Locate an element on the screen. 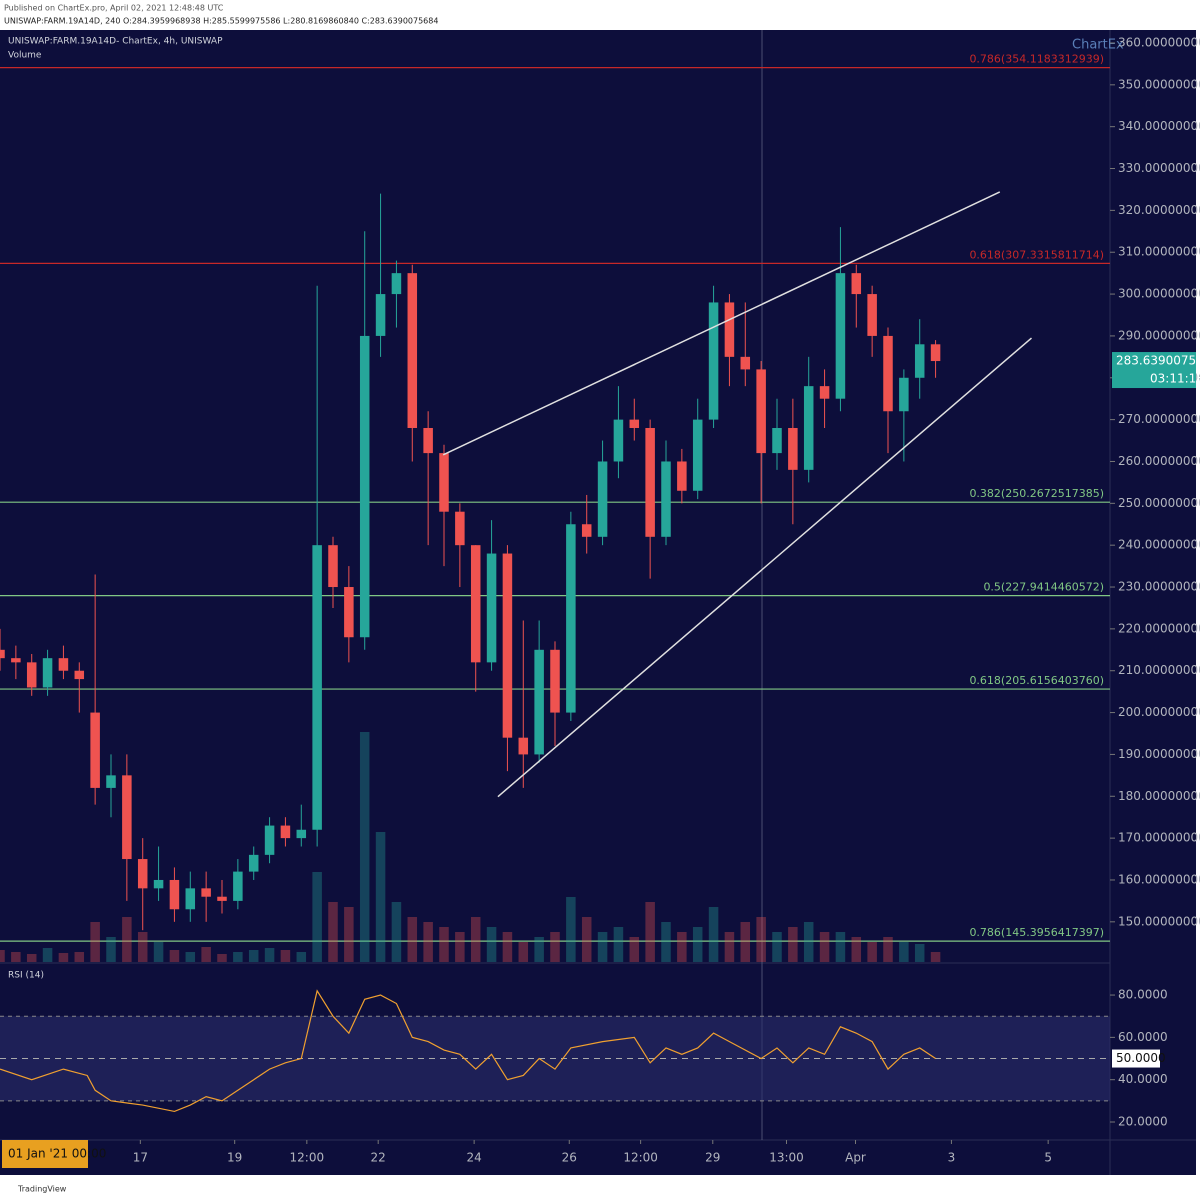  fib-label: 0.786(145.3956417397) is located at coordinates (1036, 932).